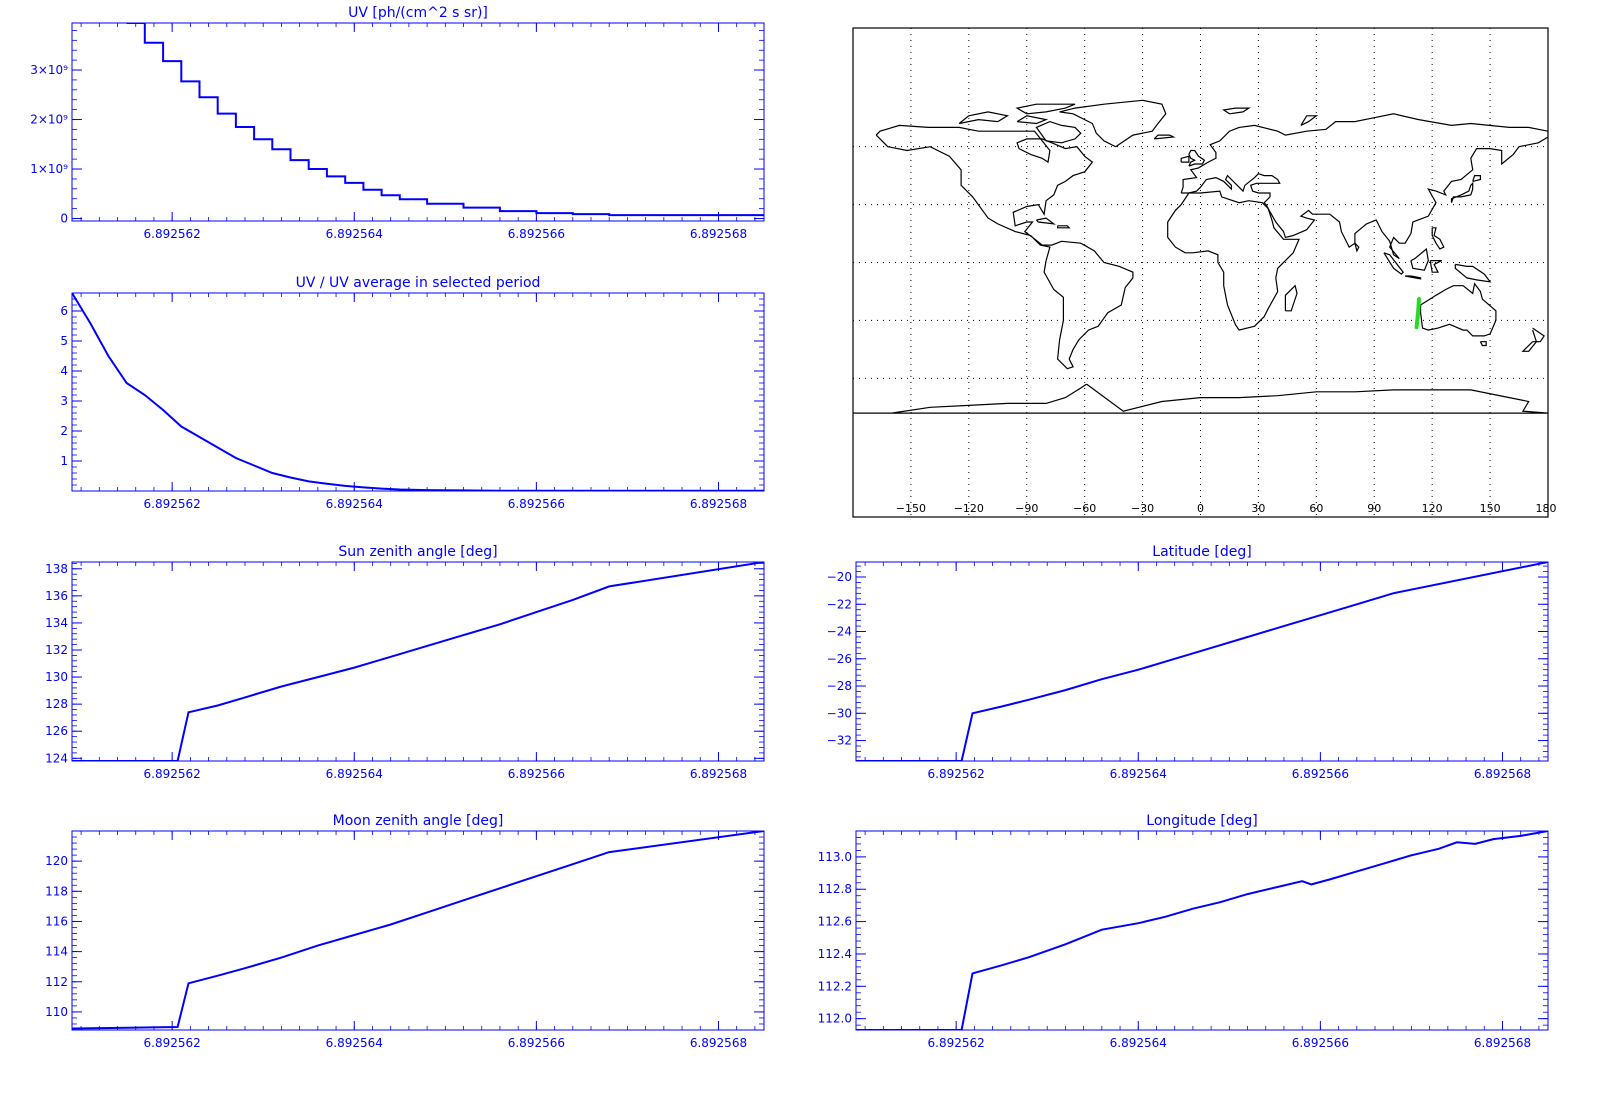  Describe the element at coordinates (56, 758) in the screenshot. I see `y-tick-label: 124` at that location.